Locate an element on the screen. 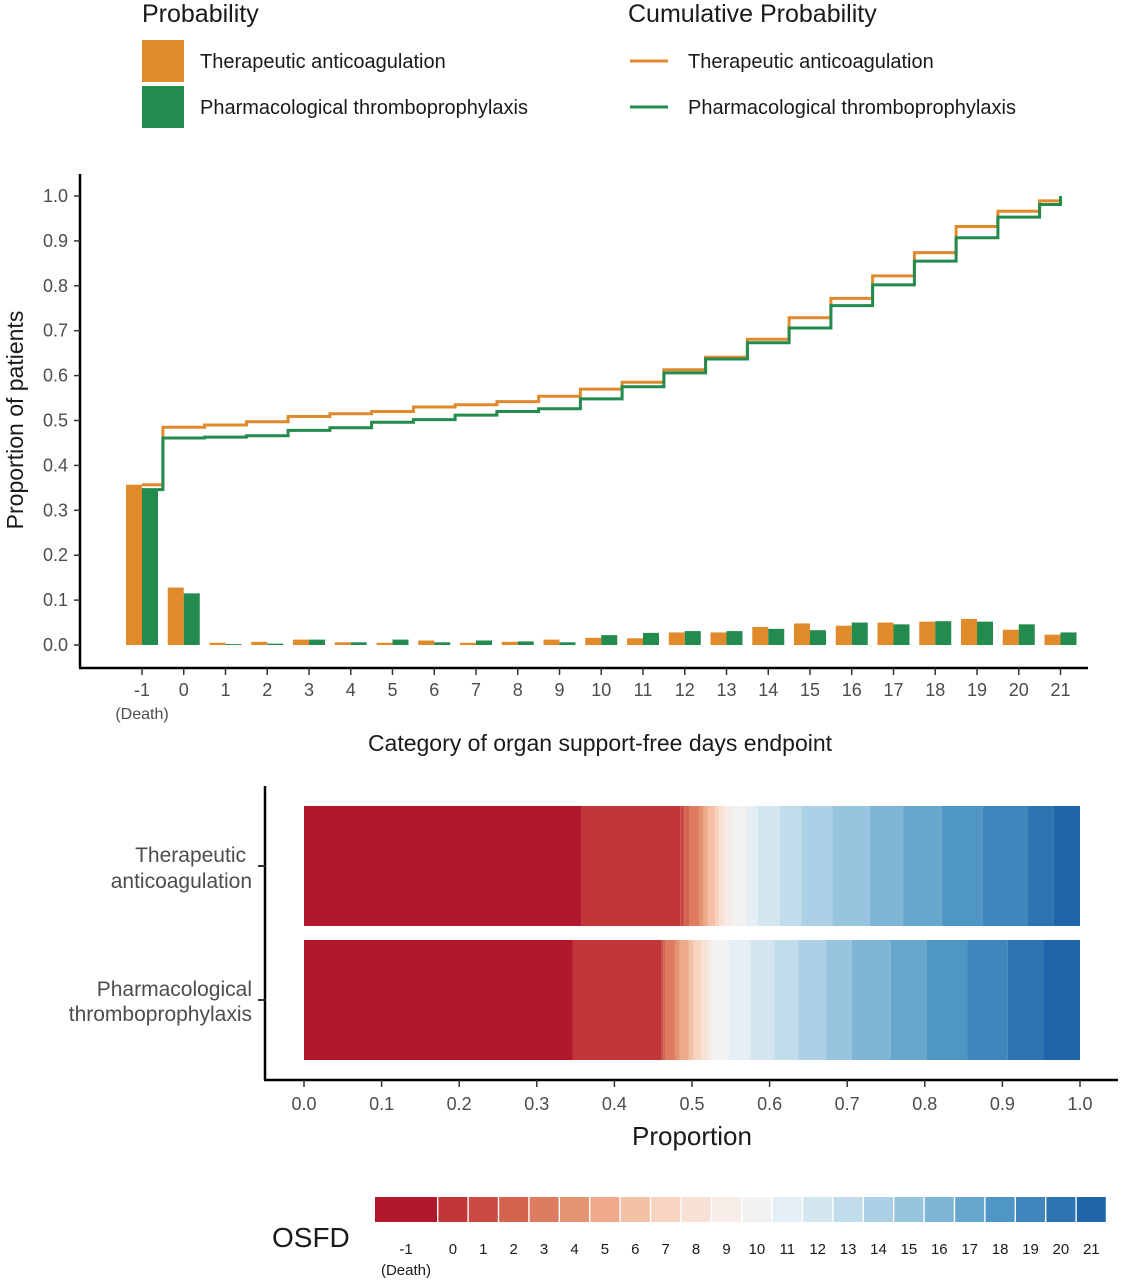 The width and height of the screenshot is (1122, 1280). row-label-pharmacological-line2: thromboprophylaxis is located at coordinates (160, 1014).